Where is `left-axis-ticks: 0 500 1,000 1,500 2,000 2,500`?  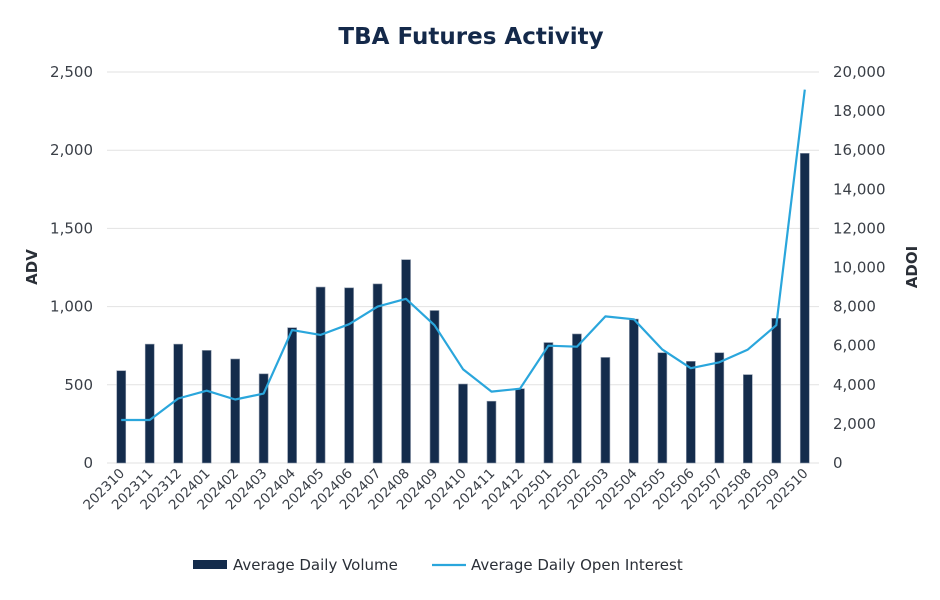 left-axis-ticks: 0 500 1,000 1,500 2,000 2,500 is located at coordinates (71, 267).